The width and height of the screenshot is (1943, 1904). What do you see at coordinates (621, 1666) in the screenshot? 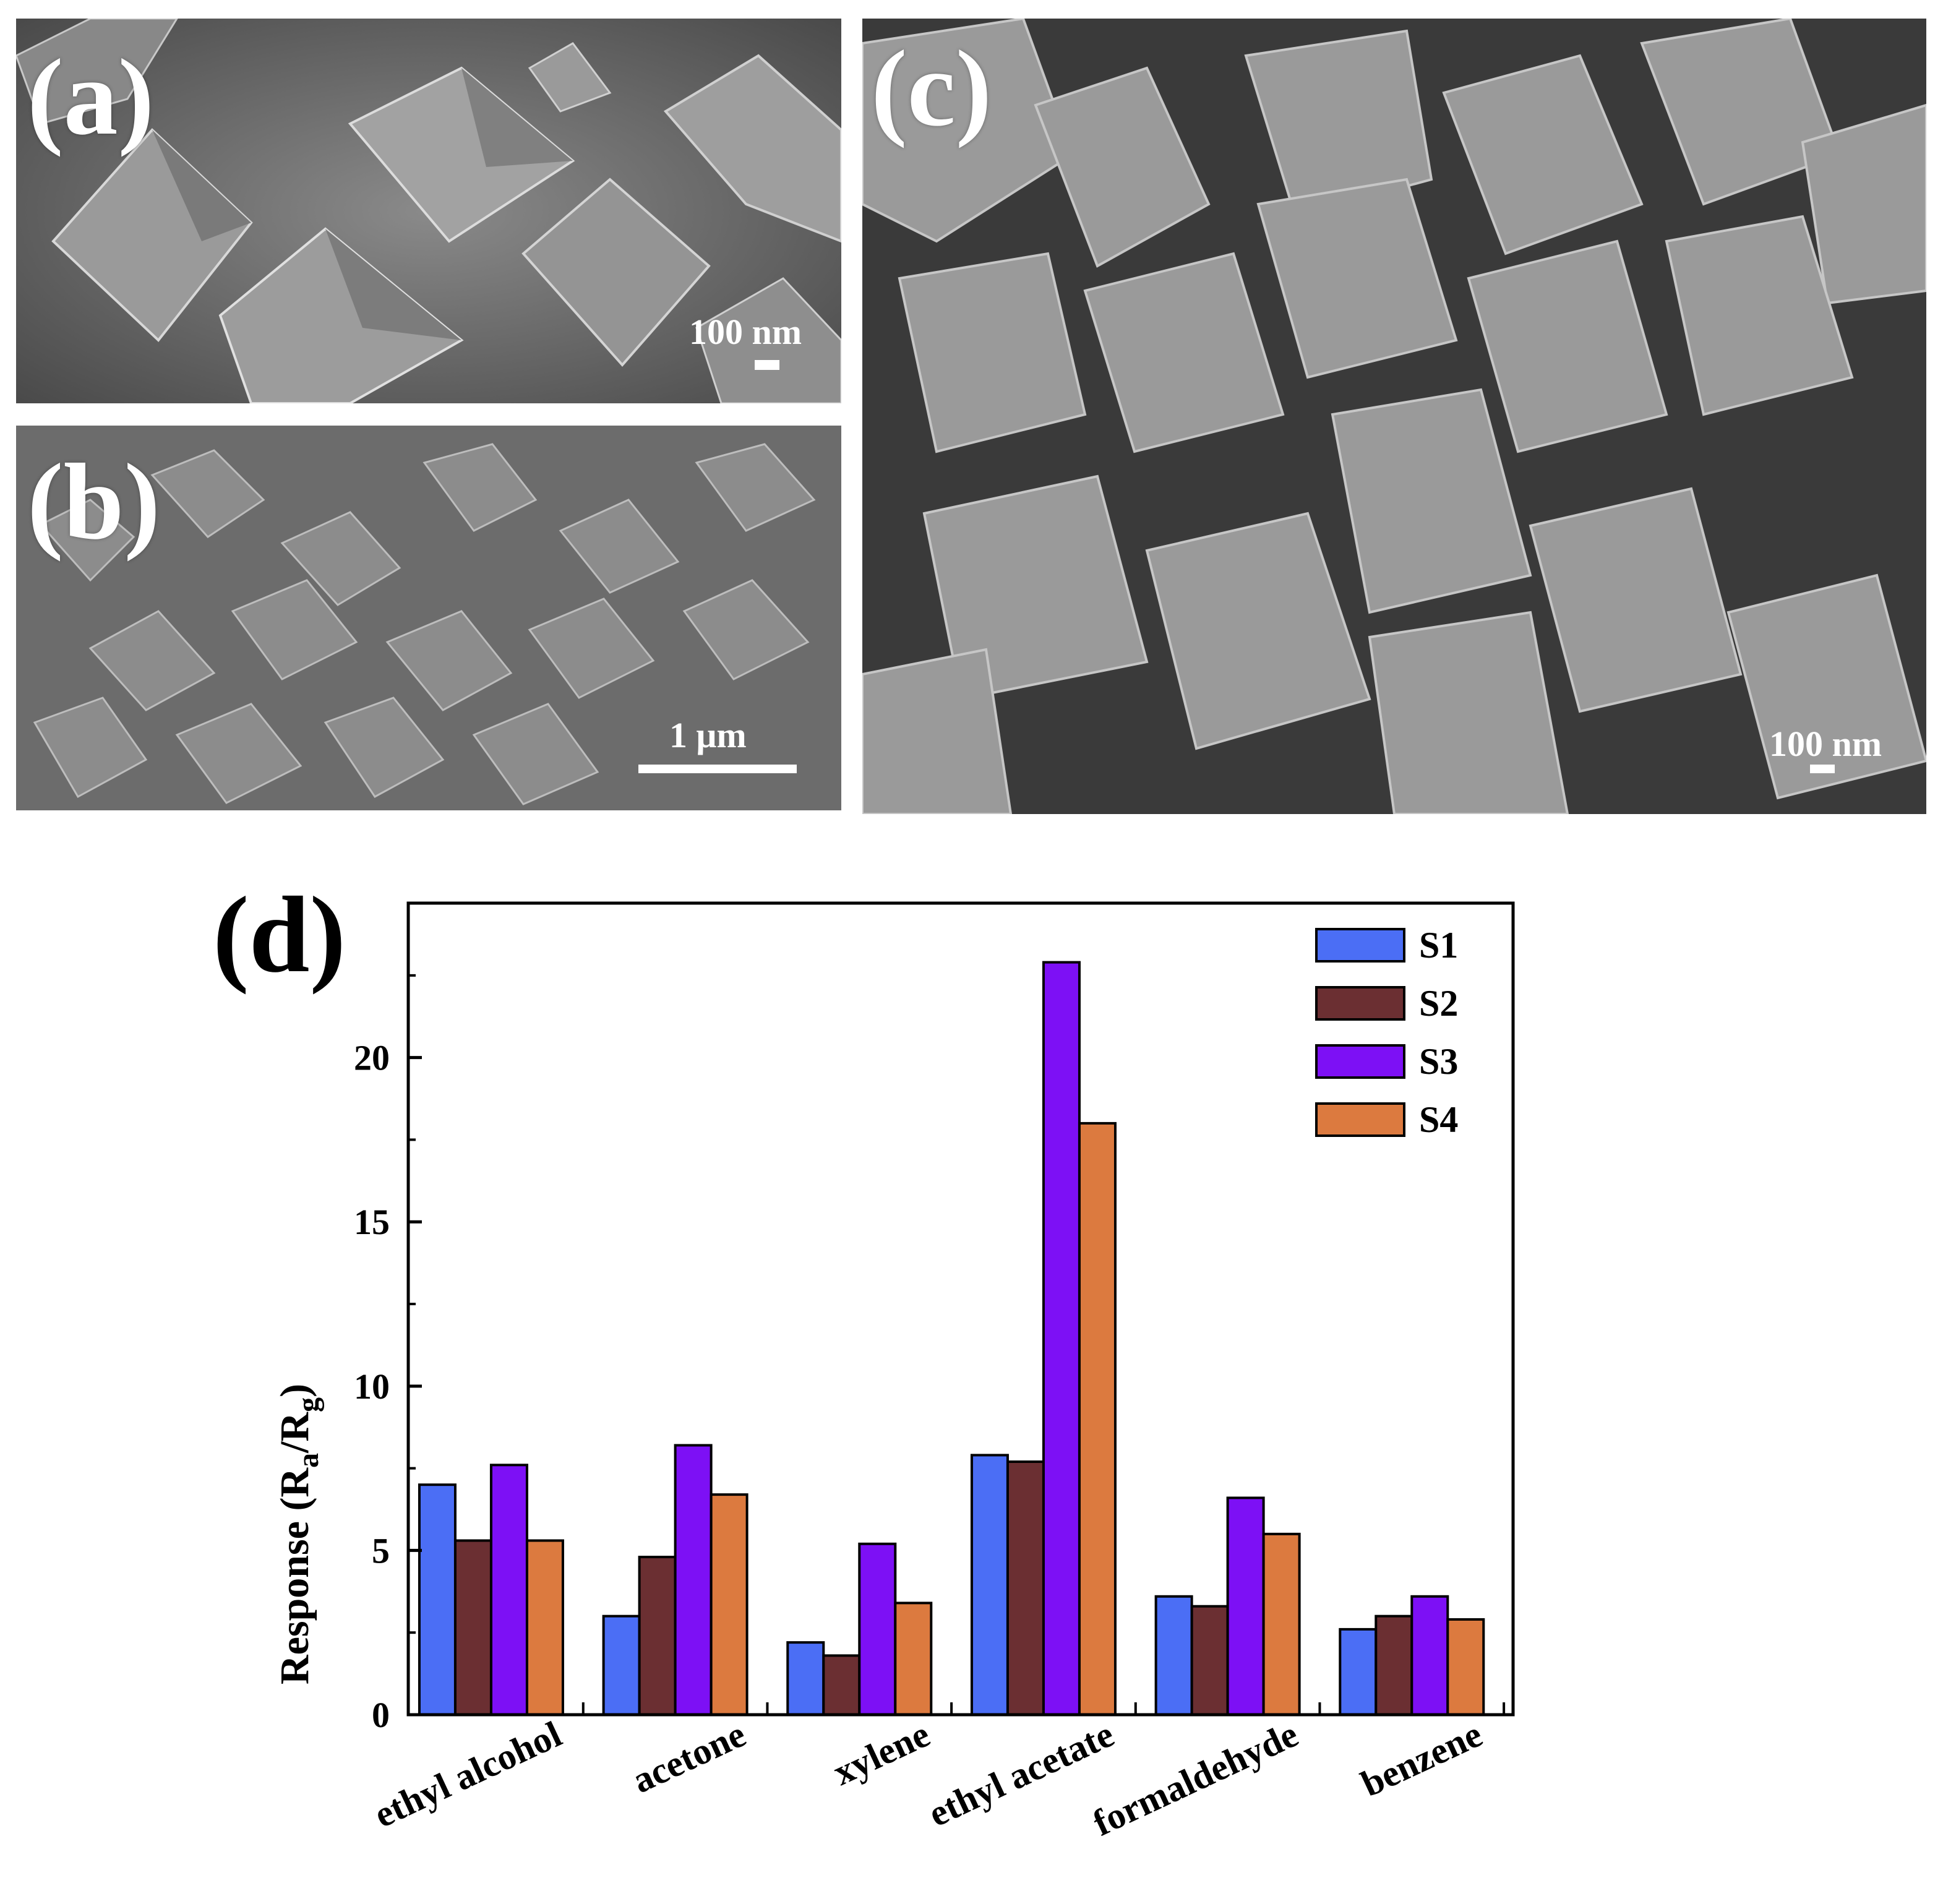
I see `bar-s1-acetone` at bounding box center [621, 1666].